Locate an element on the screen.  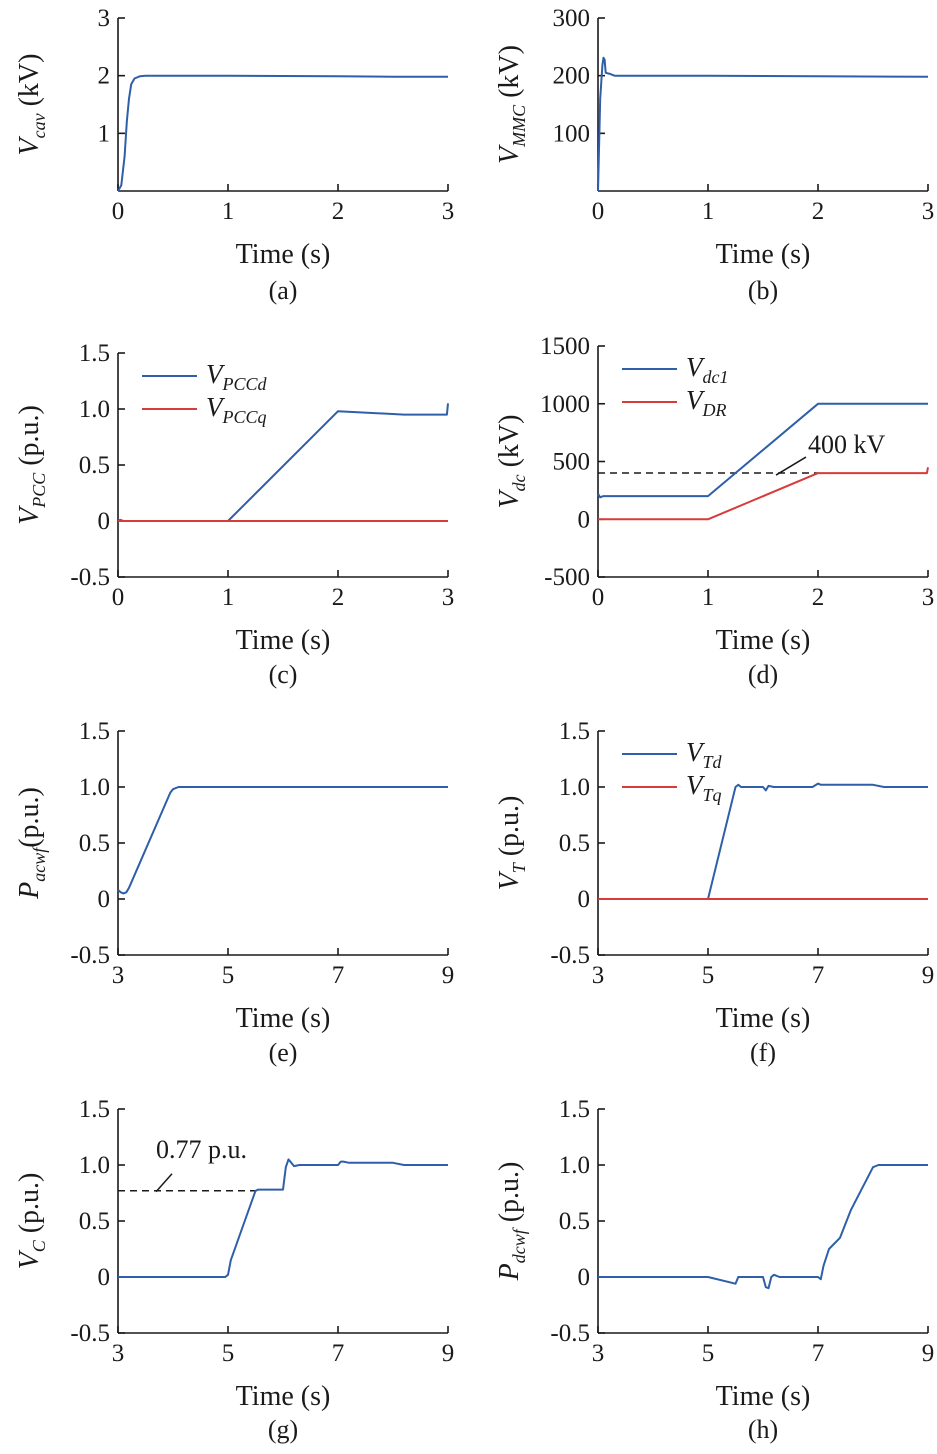
y-tick-label: 1 is located at coordinates (104, 133).